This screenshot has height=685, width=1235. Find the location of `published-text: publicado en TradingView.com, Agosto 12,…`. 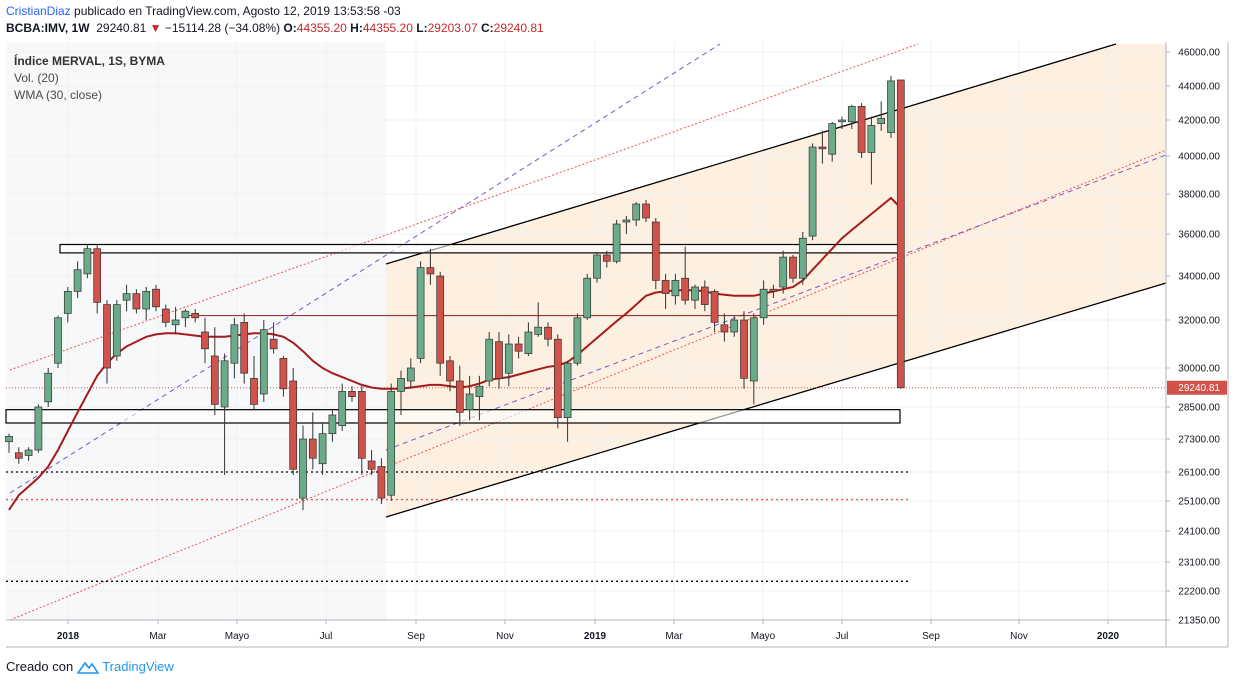

published-text: publicado en TradingView.com, Agosto 12,… is located at coordinates (237, 11).